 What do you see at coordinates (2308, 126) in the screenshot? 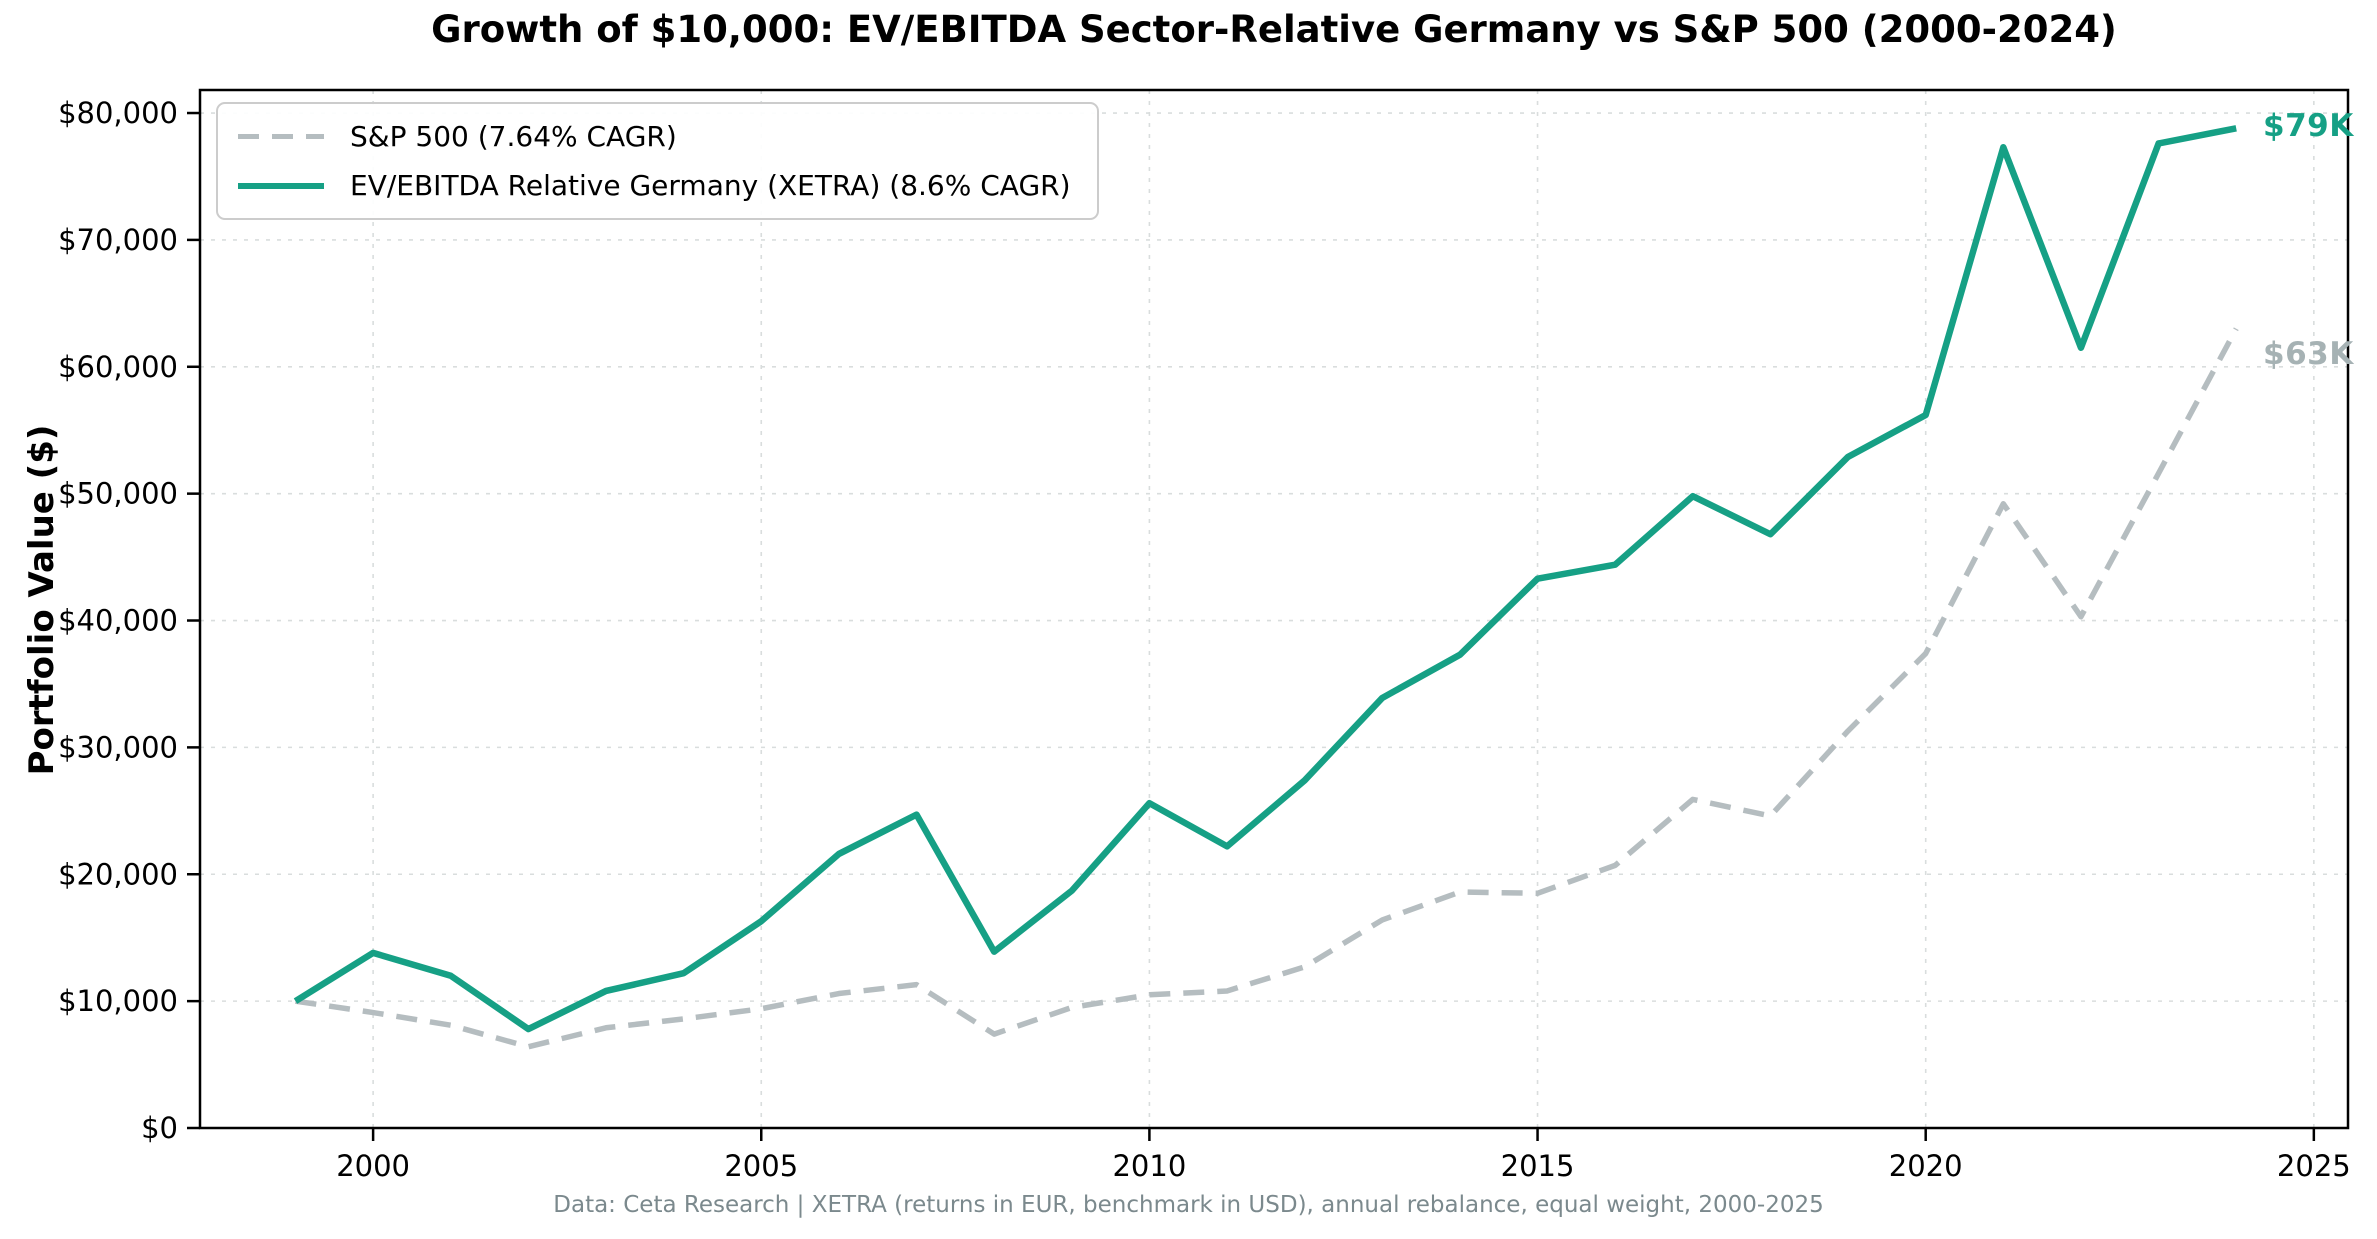
I see `end-value-label-germany: $79K` at bounding box center [2308, 126].